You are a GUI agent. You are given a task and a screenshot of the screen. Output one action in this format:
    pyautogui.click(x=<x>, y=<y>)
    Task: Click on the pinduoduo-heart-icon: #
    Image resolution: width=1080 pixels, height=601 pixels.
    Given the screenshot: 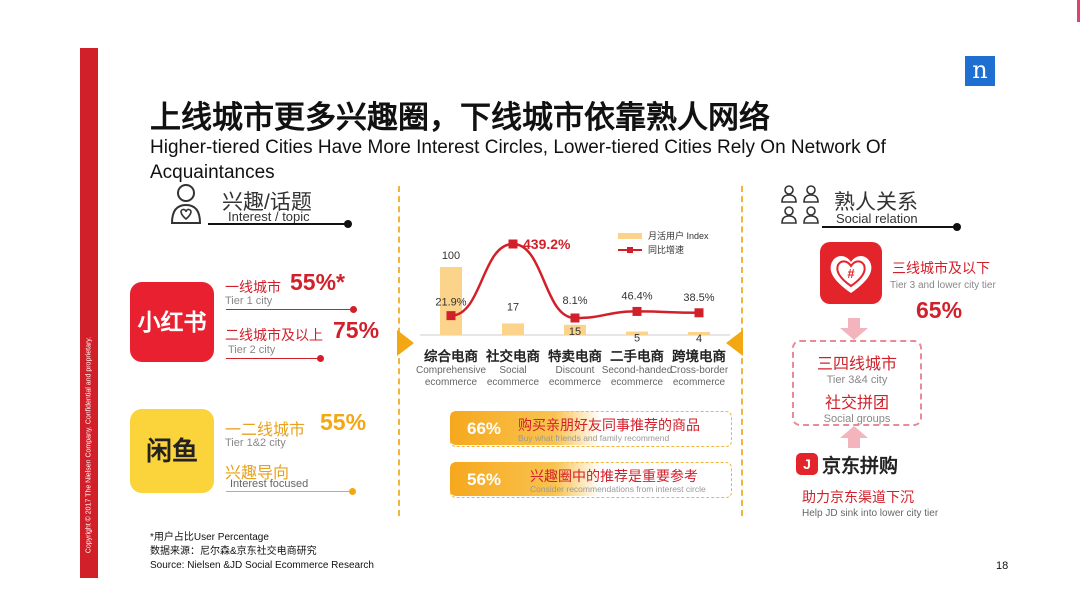 What is the action you would take?
    pyautogui.click(x=851, y=274)
    